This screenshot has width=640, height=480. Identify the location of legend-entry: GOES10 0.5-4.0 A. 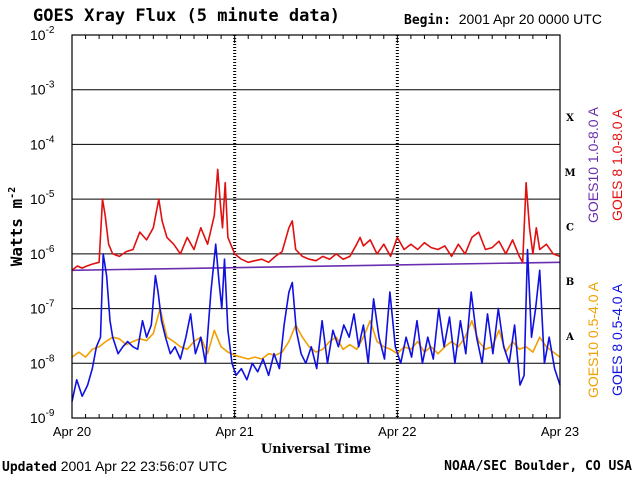
(593, 339).